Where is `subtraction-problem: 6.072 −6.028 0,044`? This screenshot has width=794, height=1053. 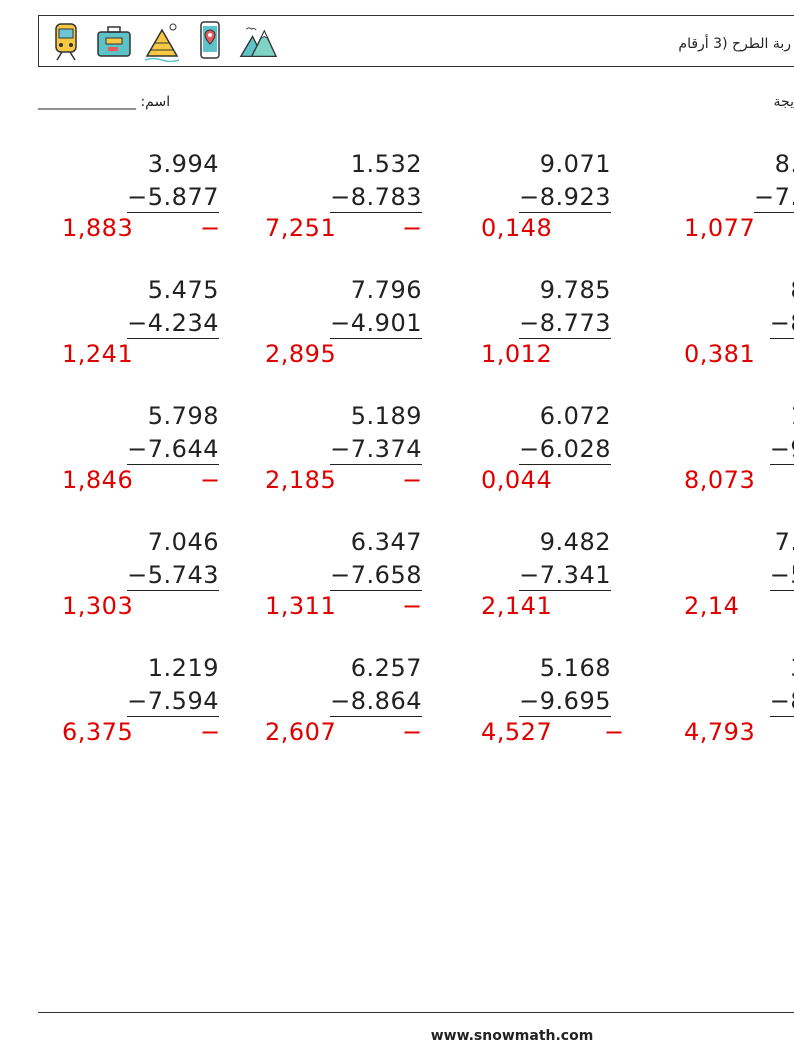 subtraction-problem: 6.072 −6.028 0,044 is located at coordinates (397, 457).